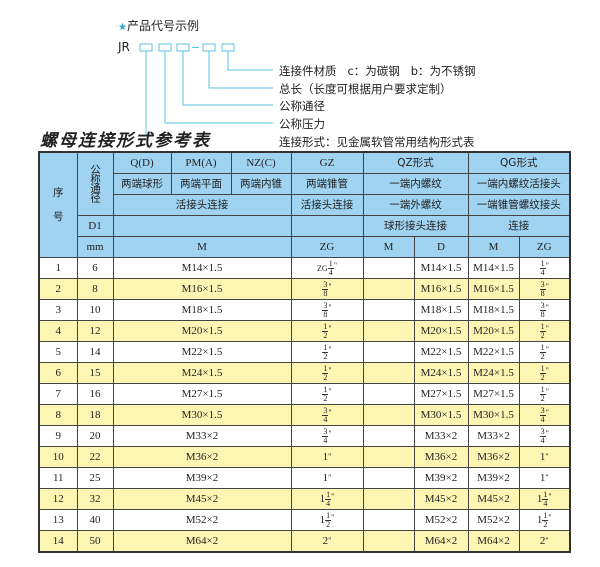 The height and width of the screenshot is (567, 600). What do you see at coordinates (441, 499) in the screenshot?
I see `qz-d: M45×2` at bounding box center [441, 499].